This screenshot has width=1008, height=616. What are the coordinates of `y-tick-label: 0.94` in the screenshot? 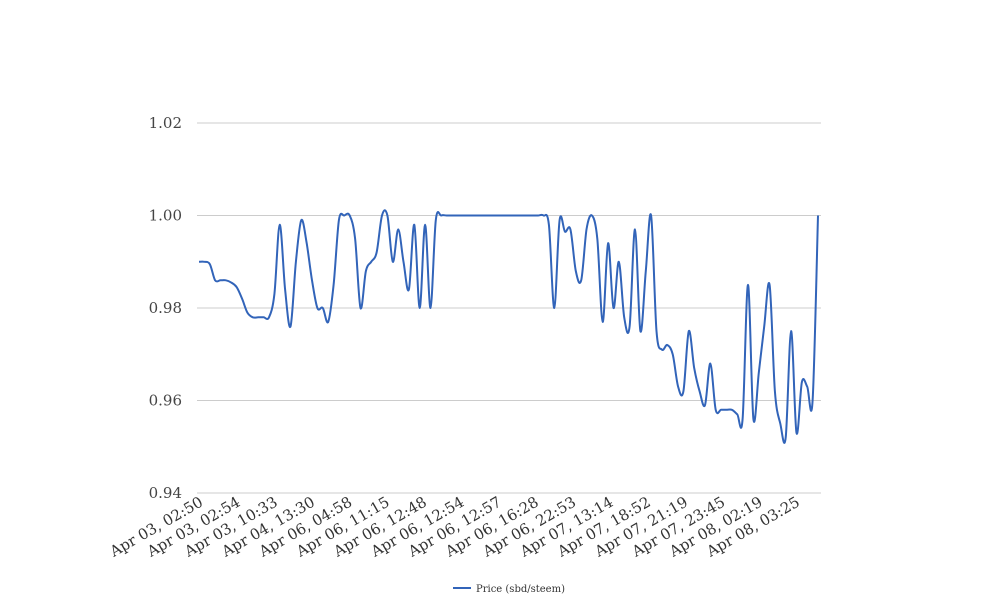 It's located at (165, 493).